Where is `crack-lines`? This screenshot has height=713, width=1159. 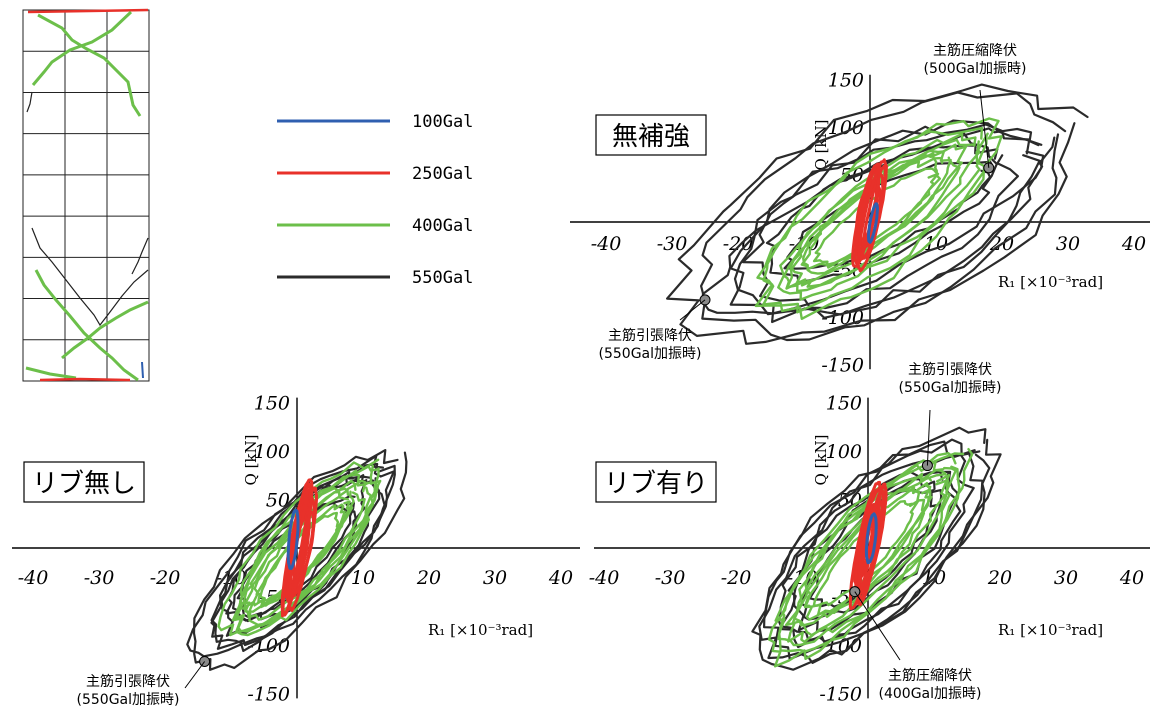 crack-lines is located at coordinates (87, 195).